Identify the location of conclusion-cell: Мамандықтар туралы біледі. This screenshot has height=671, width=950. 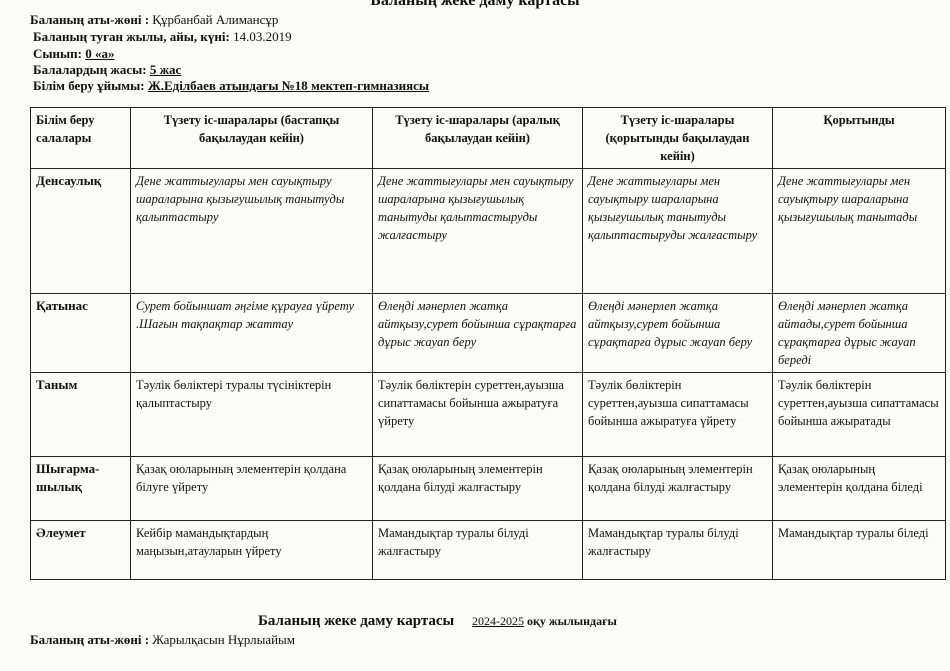
(859, 550).